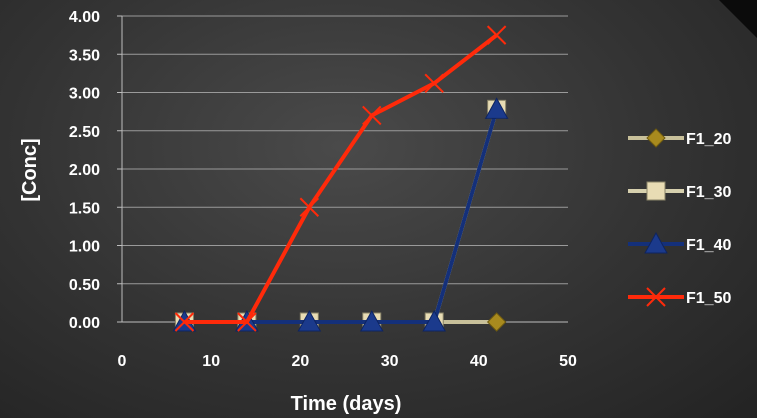 This screenshot has height=418, width=757. I want to click on legend-label: F1_50, so click(708, 298).